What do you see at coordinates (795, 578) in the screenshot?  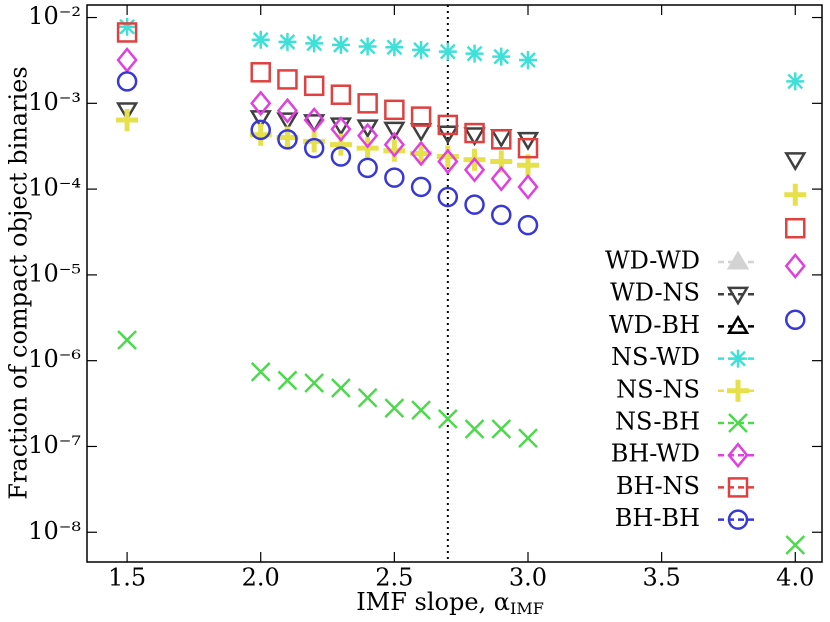 I see `x-tick-label: 4.0` at bounding box center [795, 578].